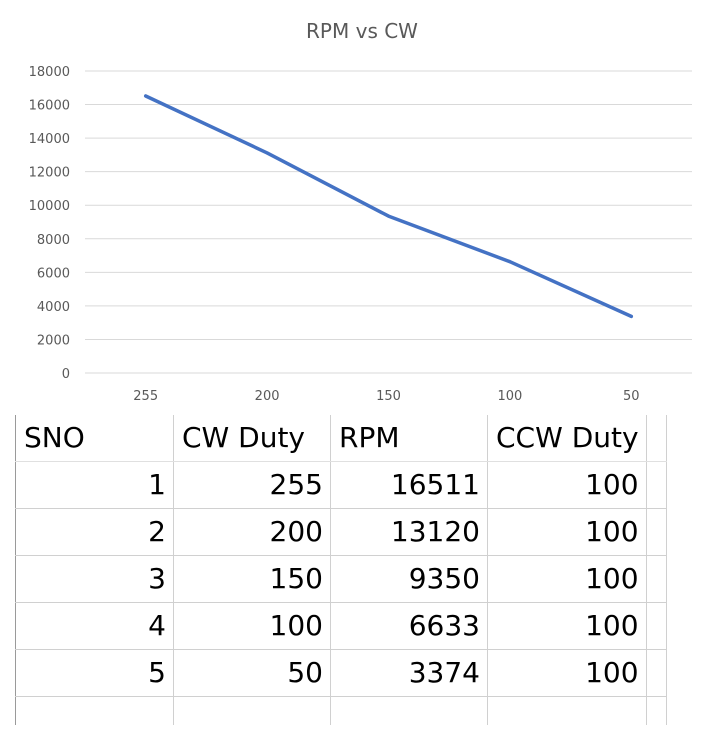 The image size is (707, 732). What do you see at coordinates (53, 340) in the screenshot?
I see `y-tick-label: 2000` at bounding box center [53, 340].